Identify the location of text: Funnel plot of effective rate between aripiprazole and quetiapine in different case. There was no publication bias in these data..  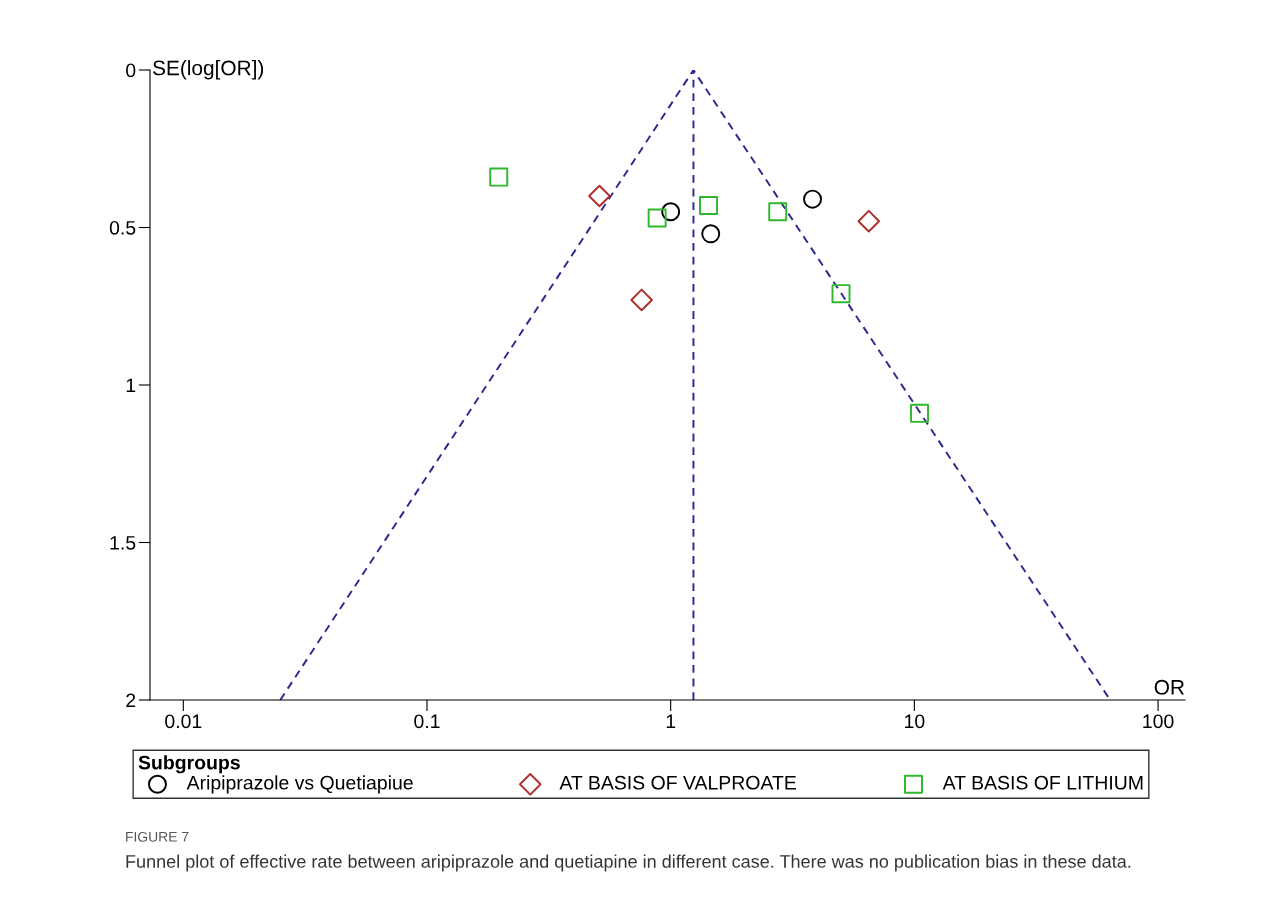
(628, 863).